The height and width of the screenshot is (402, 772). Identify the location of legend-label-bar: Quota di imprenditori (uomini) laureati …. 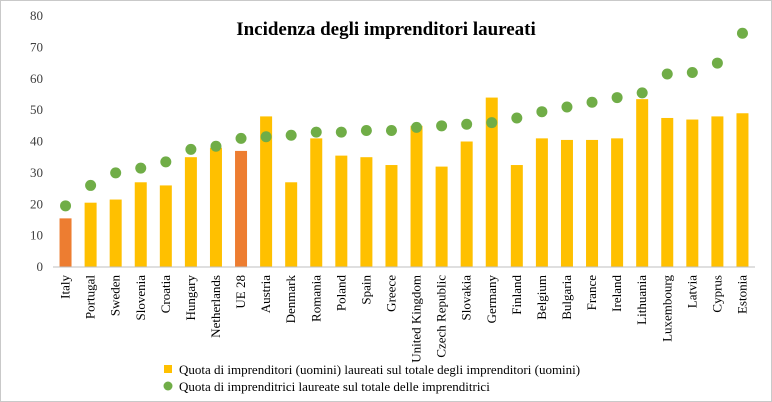
(379, 369).